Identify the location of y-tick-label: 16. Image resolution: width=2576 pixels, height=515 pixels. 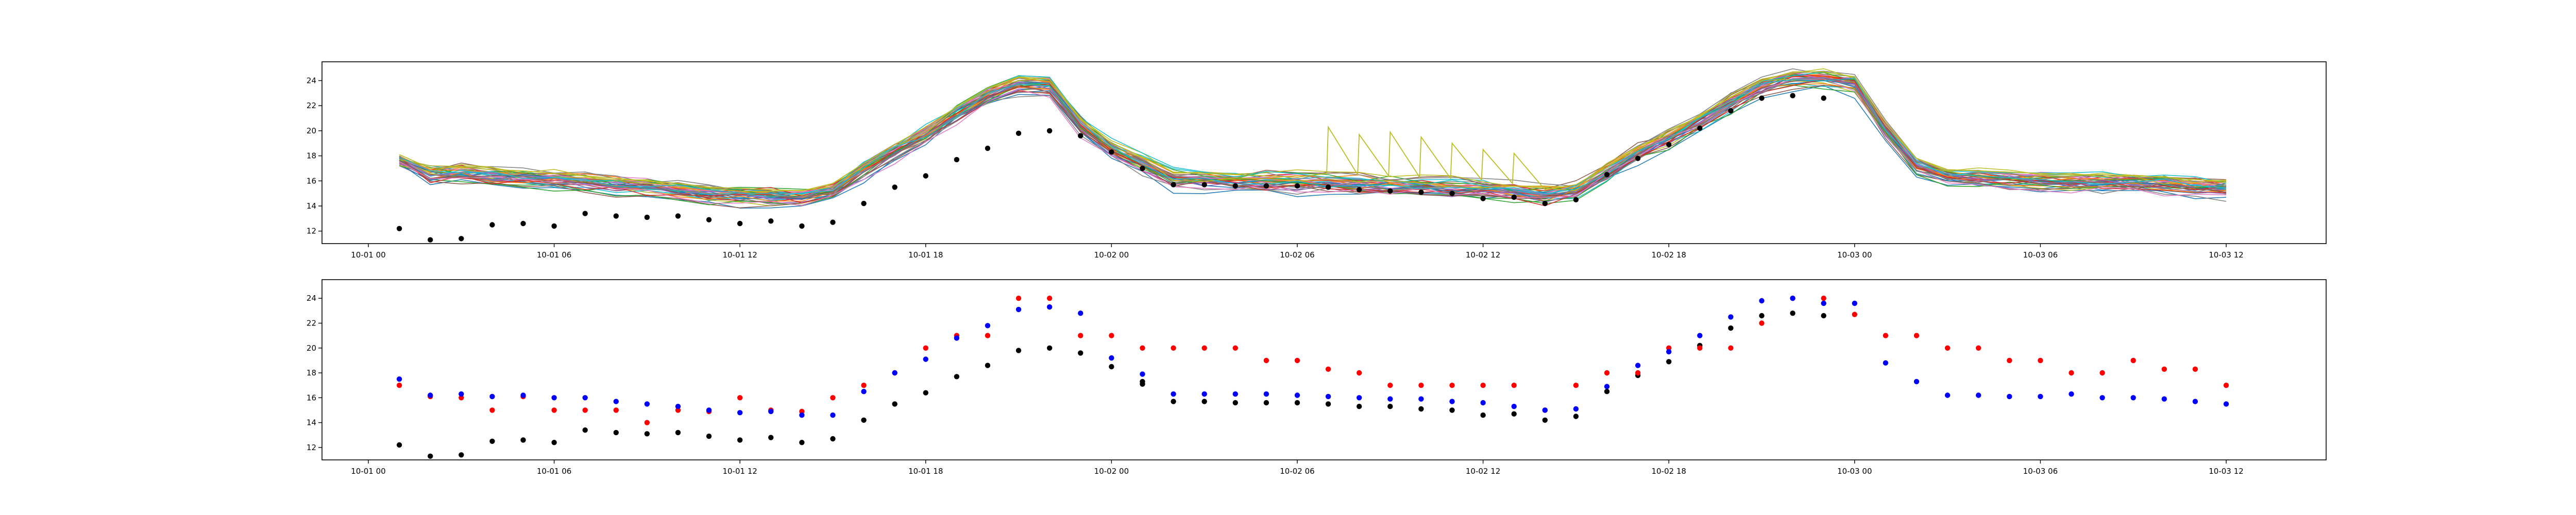
(311, 180).